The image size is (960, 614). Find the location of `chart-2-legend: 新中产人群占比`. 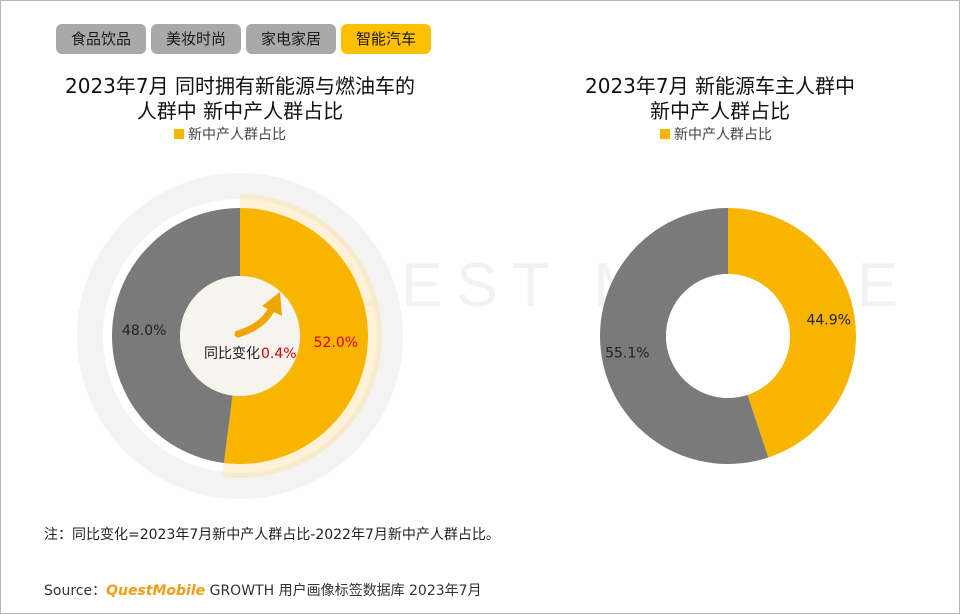

chart-2-legend: 新中产人群占比 is located at coordinates (716, 134).